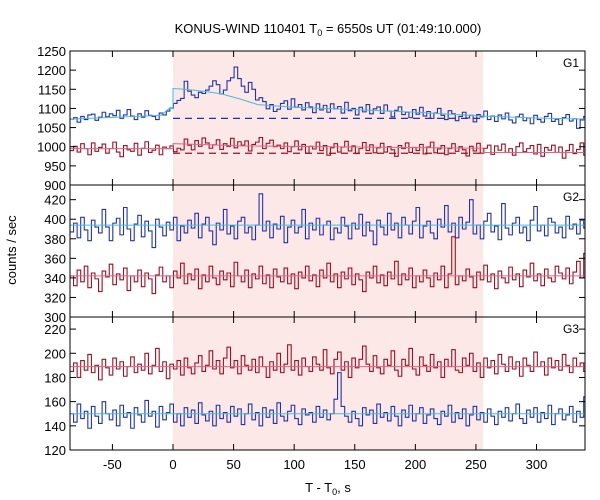  I want to click on panel-g3-ytick-label-4: 180, so click(55, 377).